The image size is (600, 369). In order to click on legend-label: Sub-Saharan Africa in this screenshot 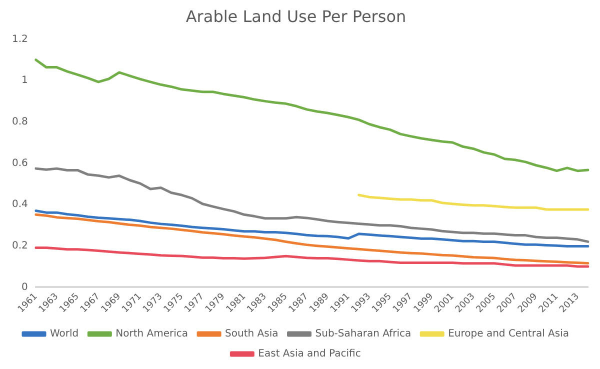, I will do `click(363, 334)`.